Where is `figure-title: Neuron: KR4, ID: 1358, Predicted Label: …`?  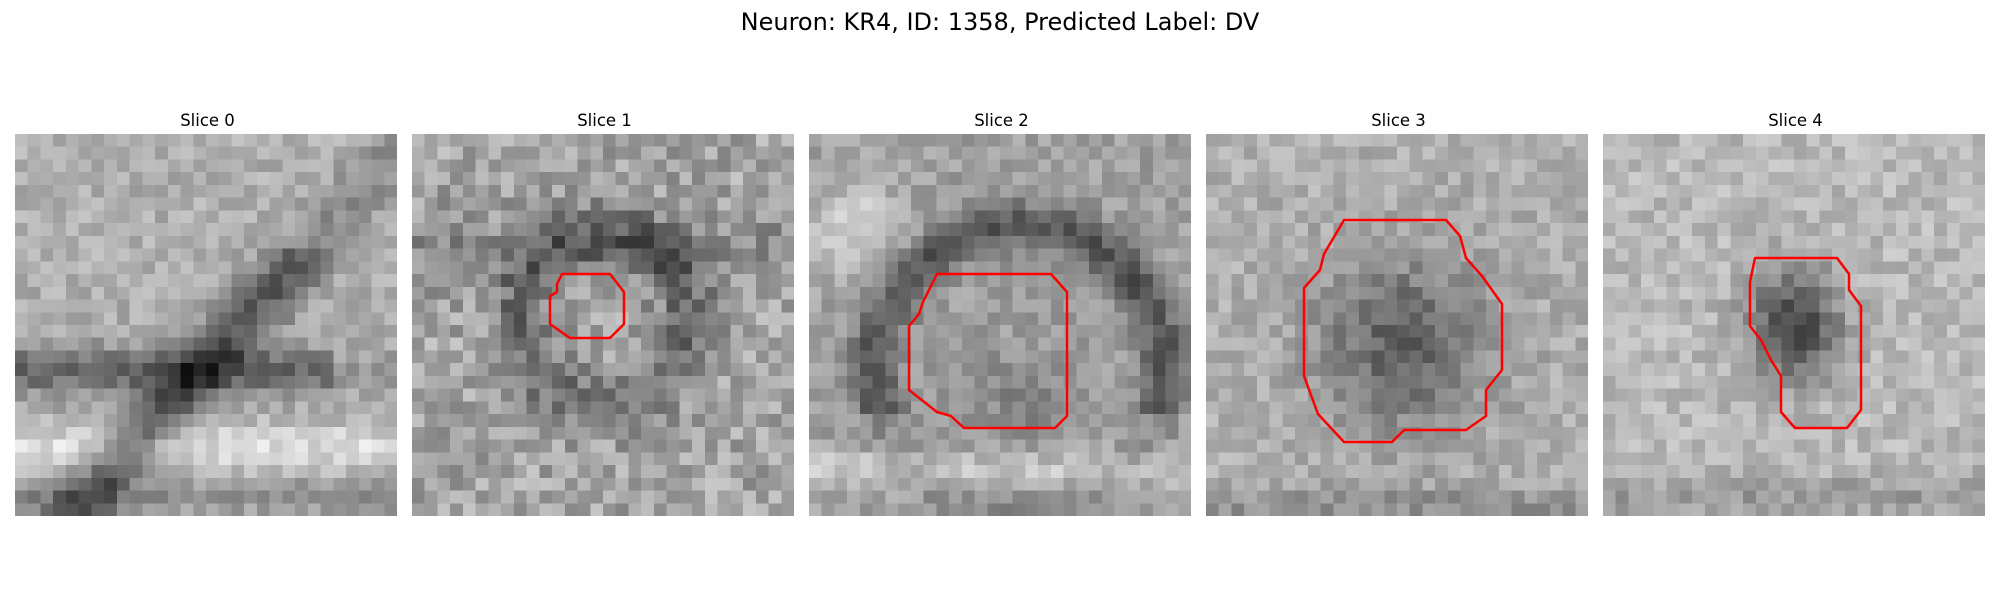
figure-title: Neuron: KR4, ID: 1358, Predicted Label: … is located at coordinates (1000, 22).